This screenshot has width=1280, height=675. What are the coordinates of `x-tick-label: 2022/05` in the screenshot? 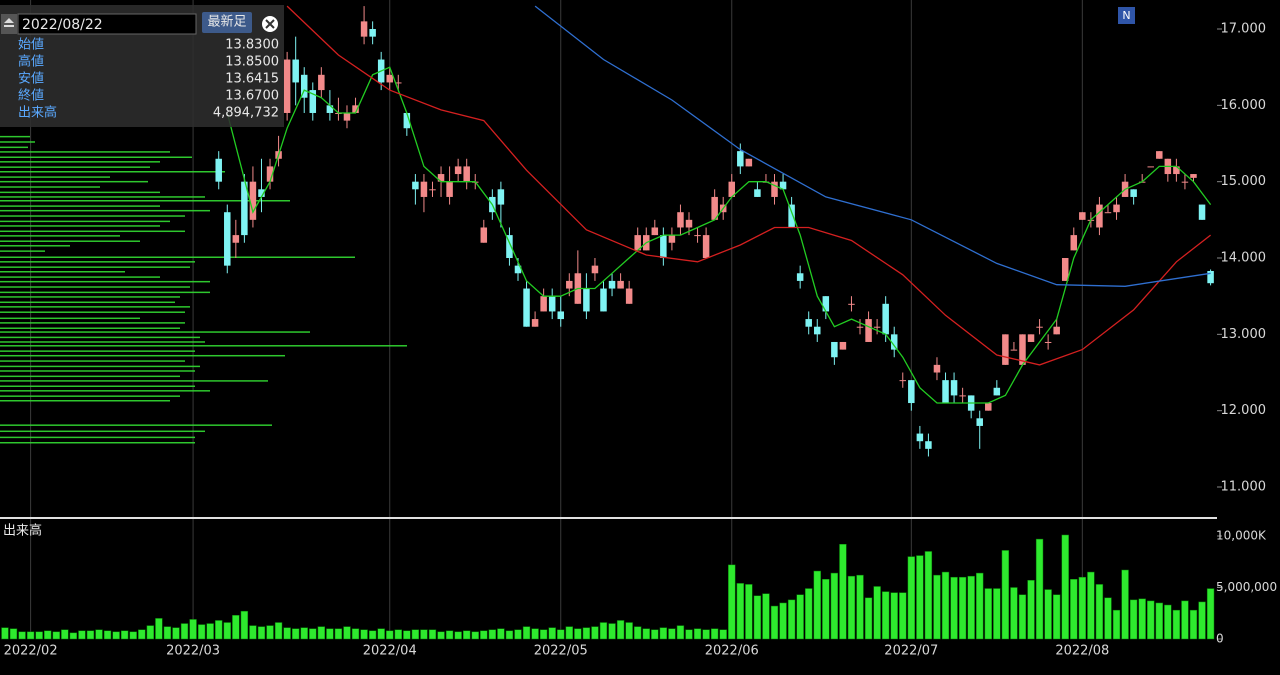 It's located at (561, 651).